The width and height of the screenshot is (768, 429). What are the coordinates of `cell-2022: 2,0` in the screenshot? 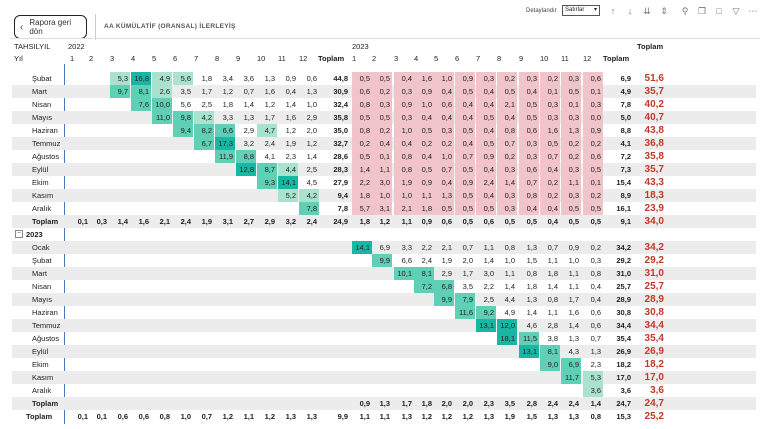 It's located at (311, 130).